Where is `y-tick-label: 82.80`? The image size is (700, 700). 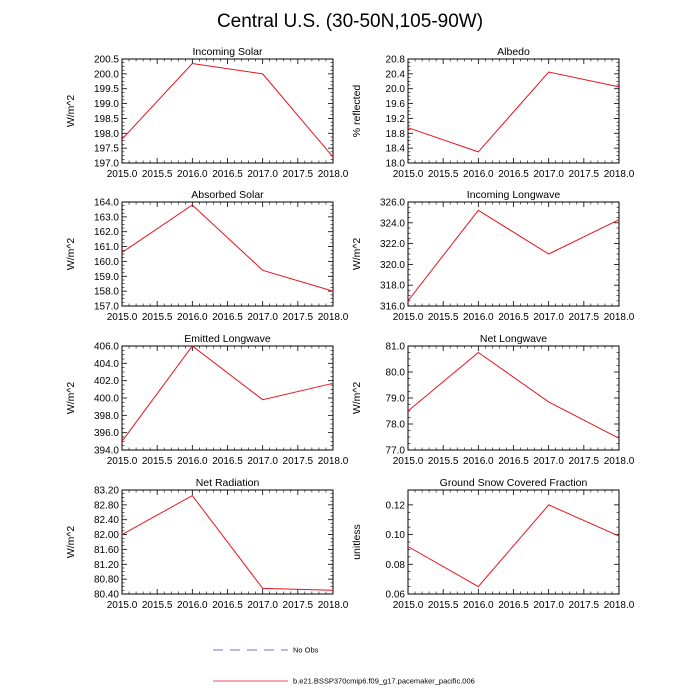 y-tick-label: 82.80 is located at coordinates (106, 505).